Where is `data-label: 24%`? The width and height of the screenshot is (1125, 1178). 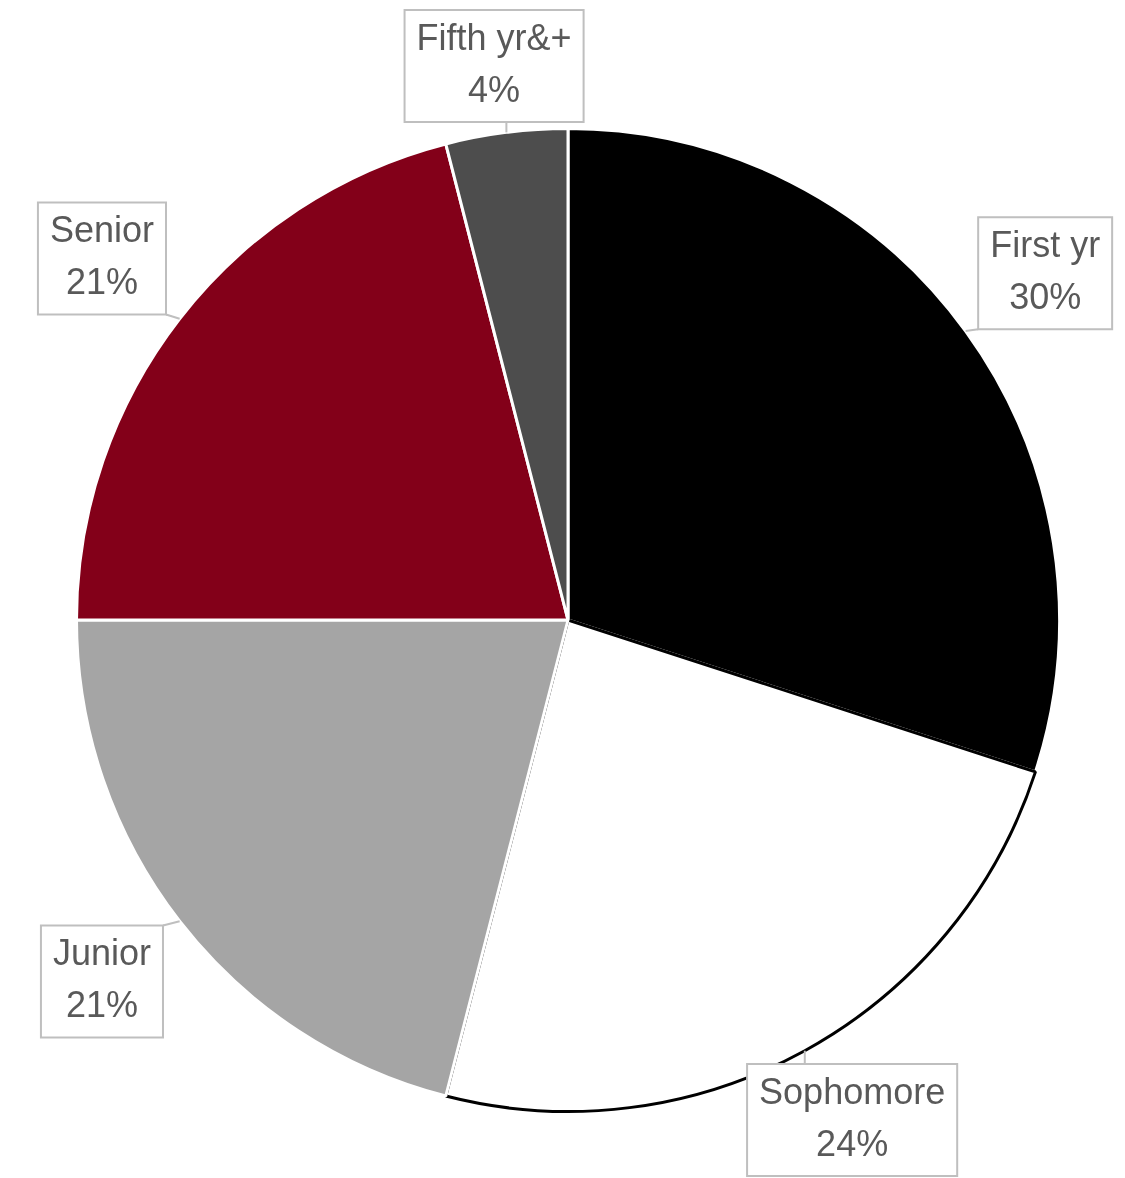 data-label: 24% is located at coordinates (852, 1143).